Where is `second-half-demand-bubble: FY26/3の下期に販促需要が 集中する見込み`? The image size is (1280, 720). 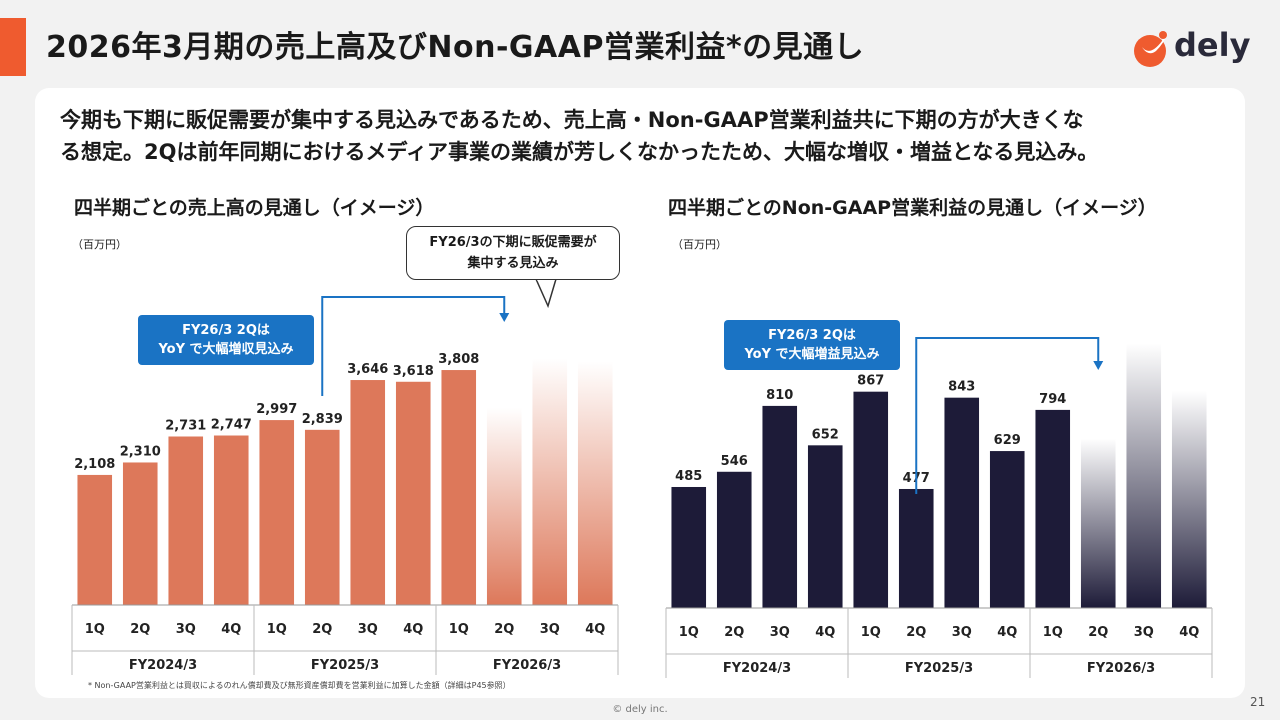
second-half-demand-bubble: FY26/3の下期に販促需要が 集中する見込み is located at coordinates (513, 253).